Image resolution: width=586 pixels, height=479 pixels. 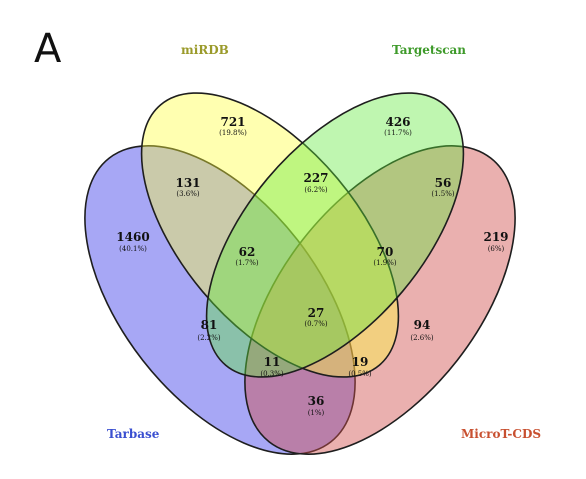 I want to click on region-count: 27, so click(x=316, y=313).